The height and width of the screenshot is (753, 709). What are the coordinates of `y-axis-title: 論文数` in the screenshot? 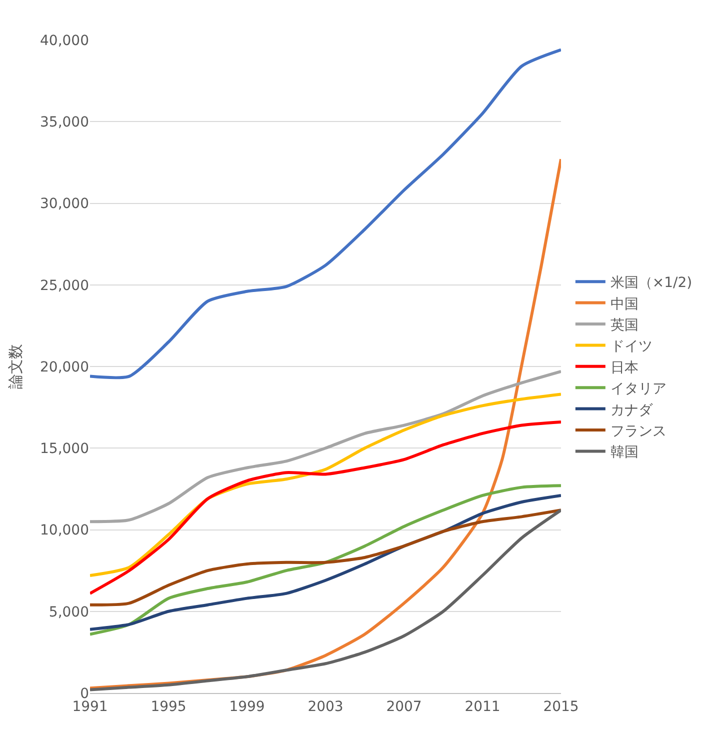 It's located at (15, 366).